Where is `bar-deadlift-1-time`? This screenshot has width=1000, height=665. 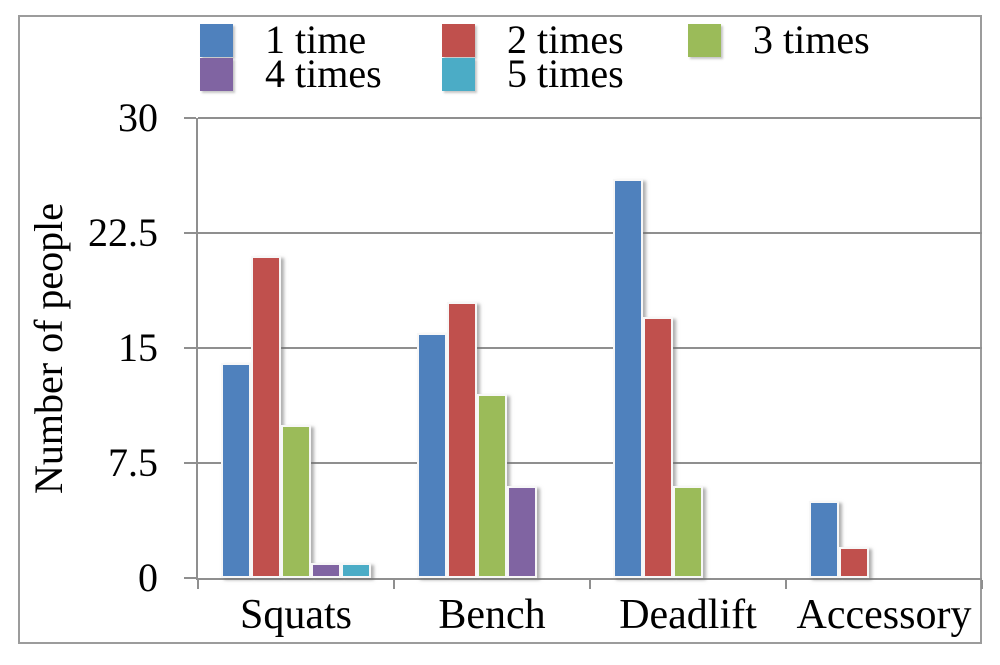 bar-deadlift-1-time is located at coordinates (628, 378).